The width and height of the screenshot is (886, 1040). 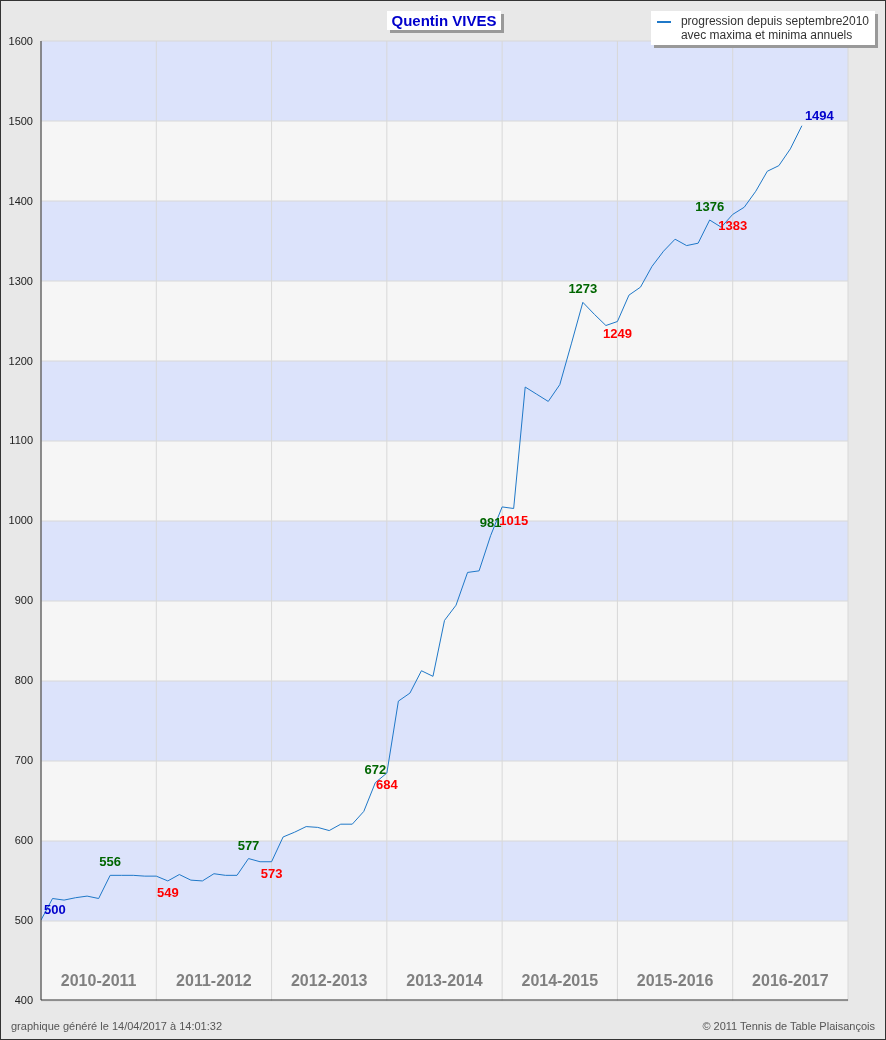 What do you see at coordinates (214, 980) in the screenshot?
I see `x-tick-label: 2011-2012` at bounding box center [214, 980].